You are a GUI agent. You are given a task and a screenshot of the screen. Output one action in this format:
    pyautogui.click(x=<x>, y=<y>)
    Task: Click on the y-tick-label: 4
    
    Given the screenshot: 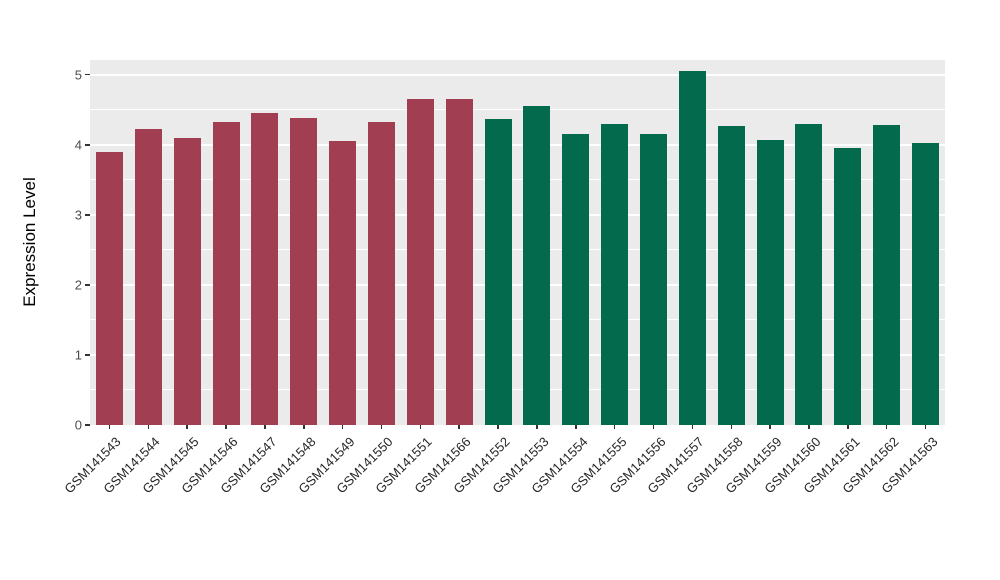 What is the action you would take?
    pyautogui.click(x=78, y=145)
    